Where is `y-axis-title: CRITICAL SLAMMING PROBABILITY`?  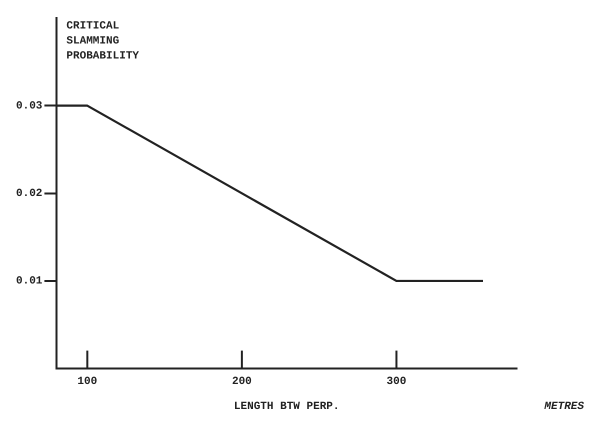 y-axis-title: CRITICAL SLAMMING PROBABILITY is located at coordinates (103, 41).